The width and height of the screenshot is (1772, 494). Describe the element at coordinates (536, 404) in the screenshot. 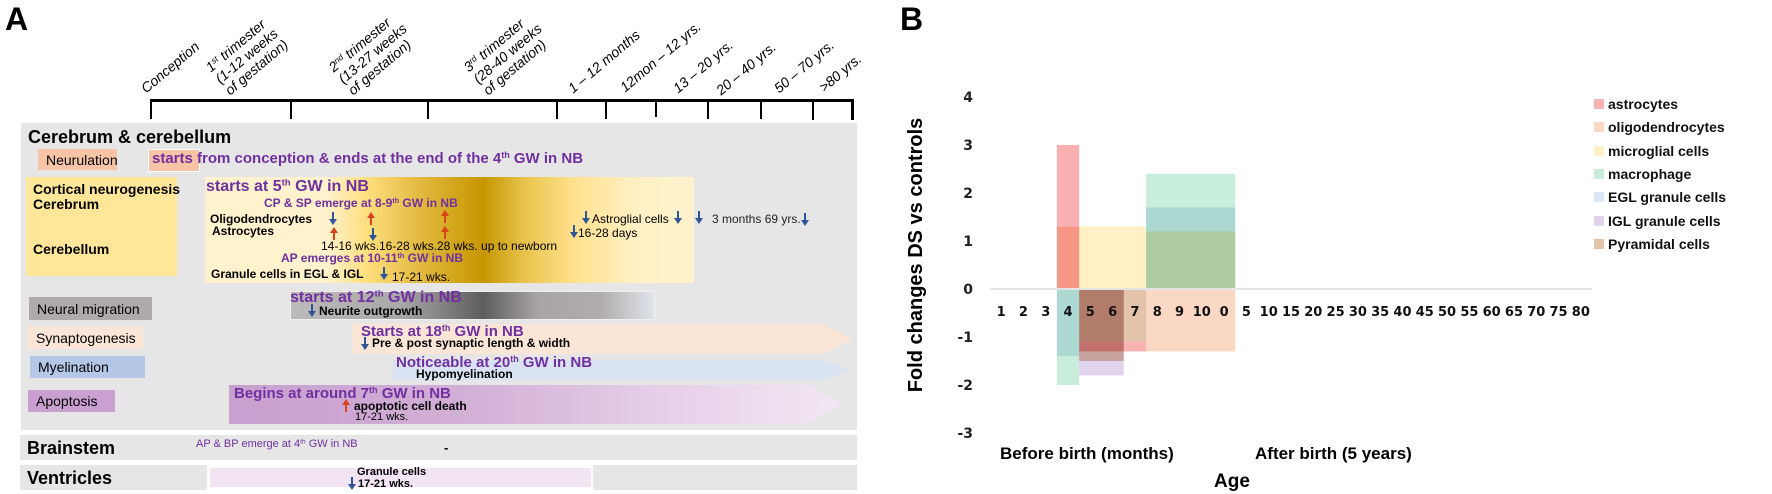

I see `apoptosis-bar` at that location.